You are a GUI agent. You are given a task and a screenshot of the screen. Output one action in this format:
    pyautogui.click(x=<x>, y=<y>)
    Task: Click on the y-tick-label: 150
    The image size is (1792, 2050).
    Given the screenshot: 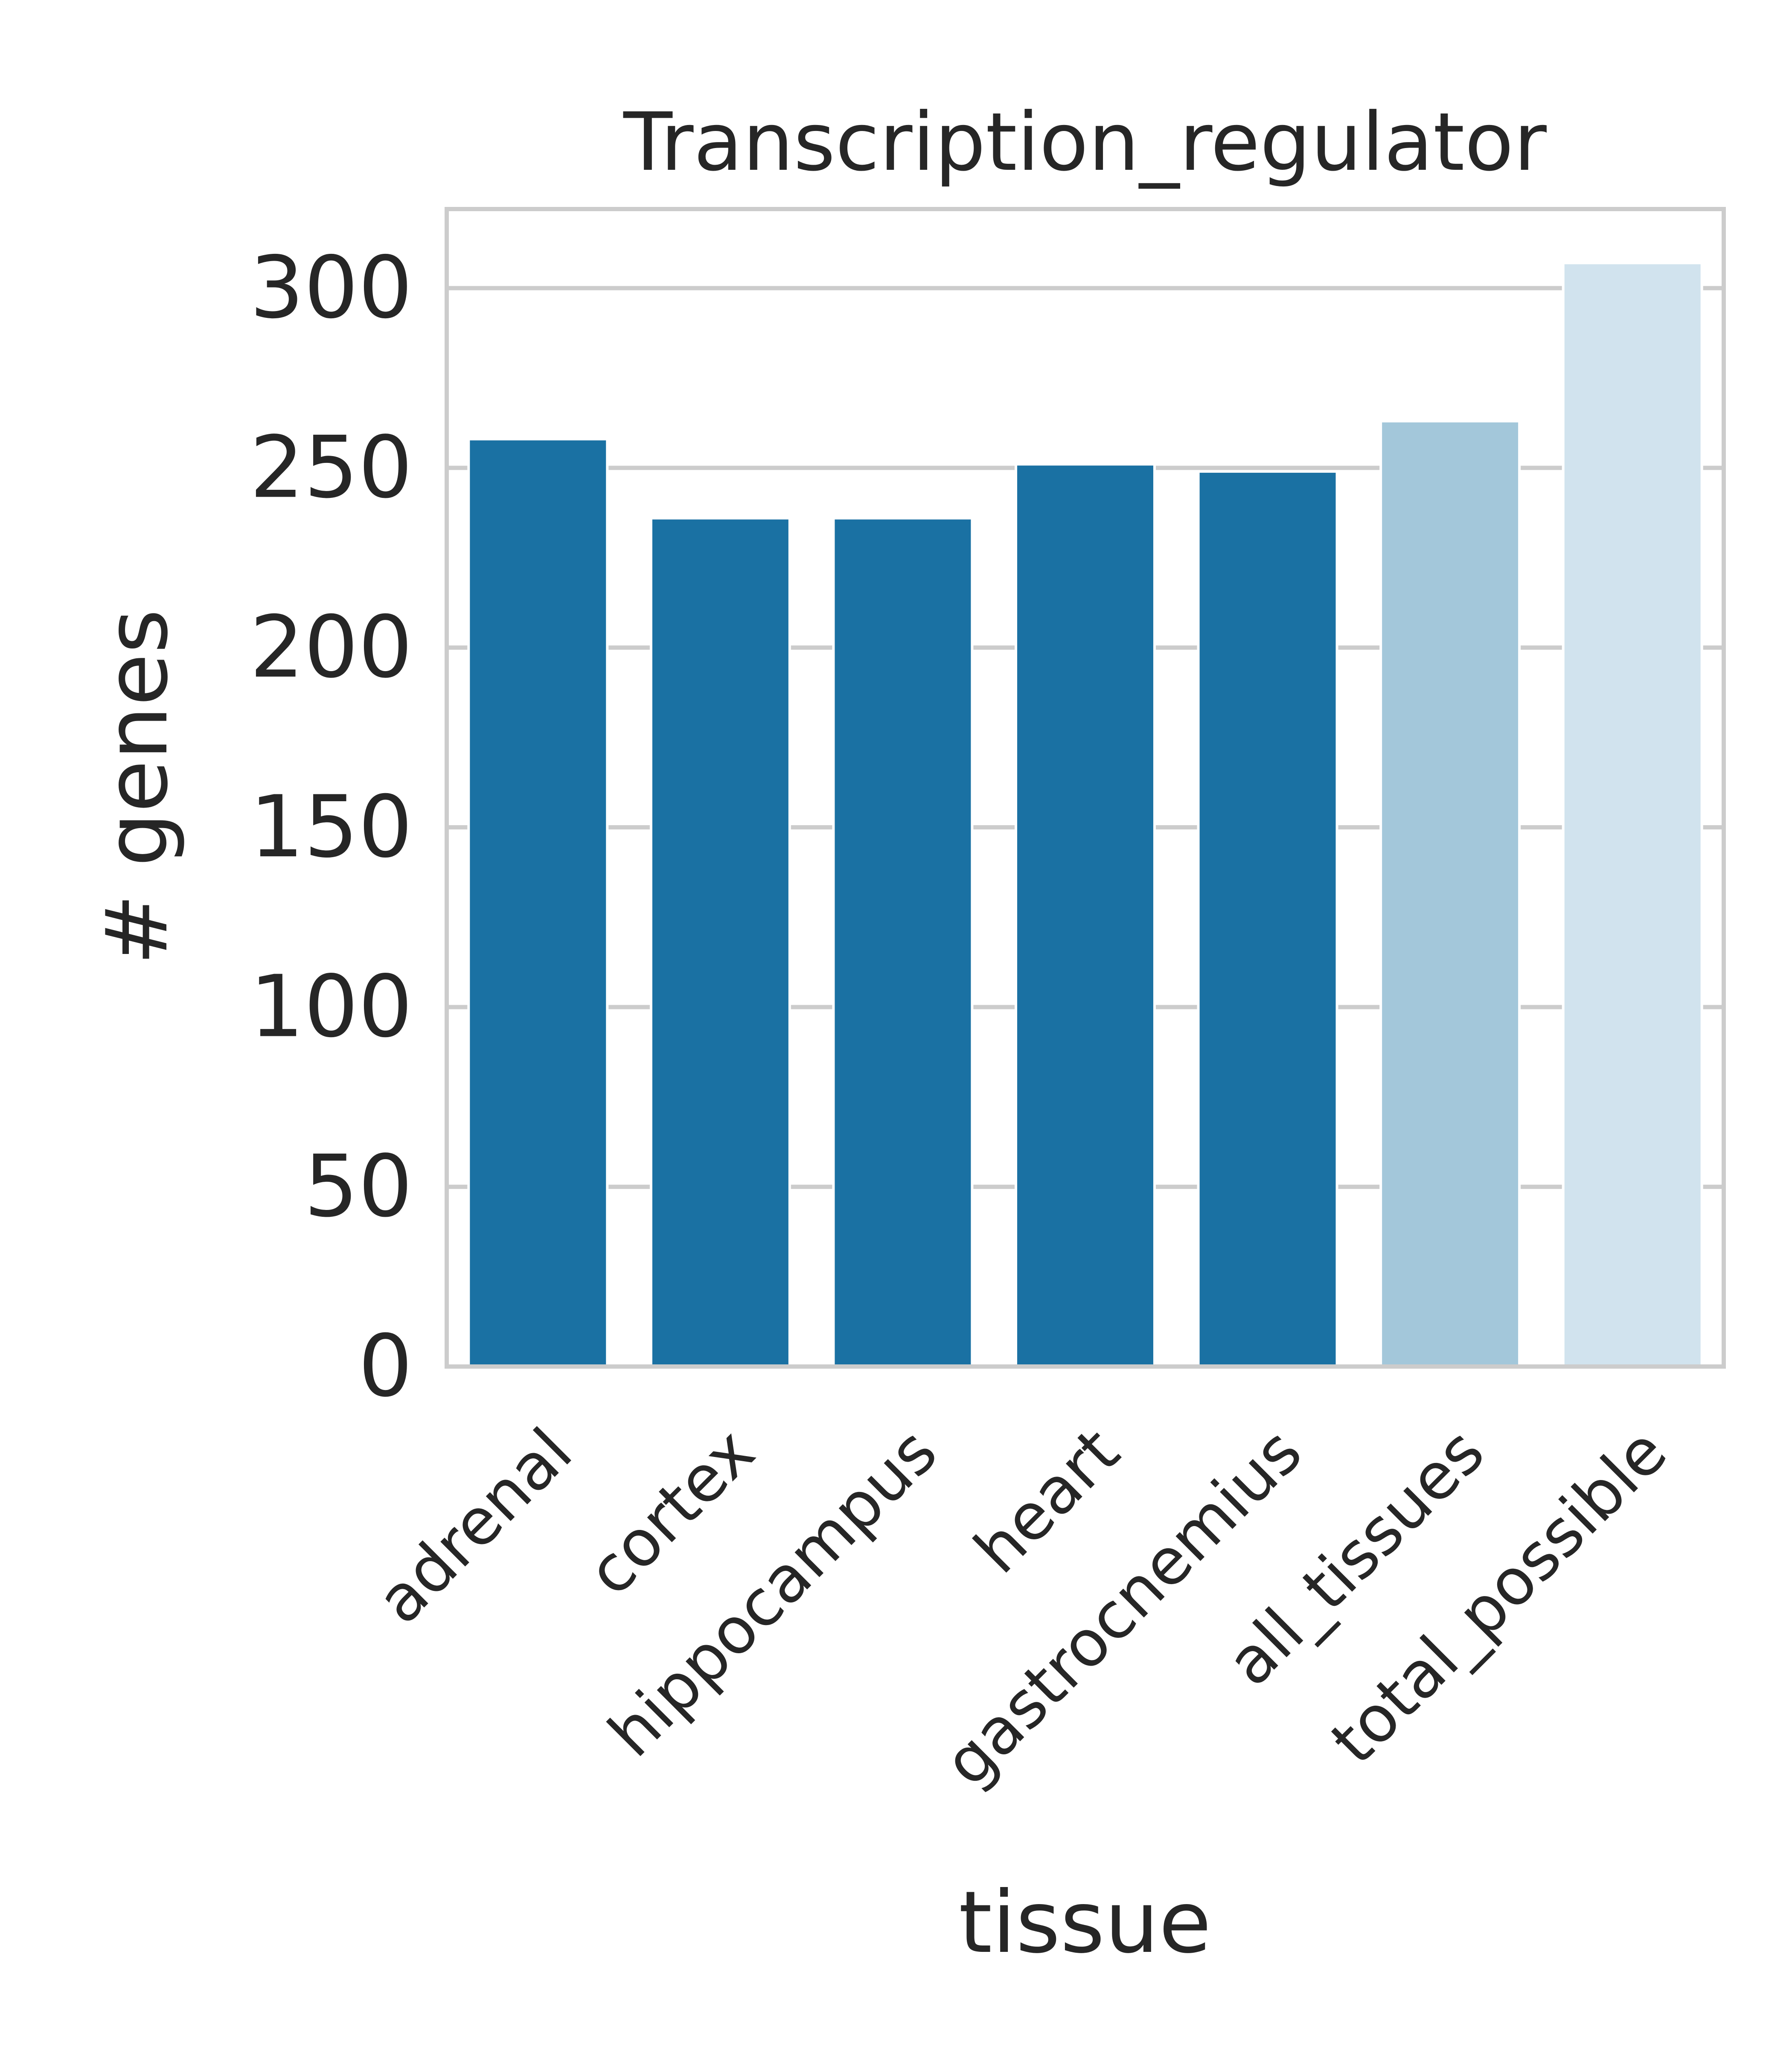 What is the action you would take?
    pyautogui.click(x=331, y=827)
    